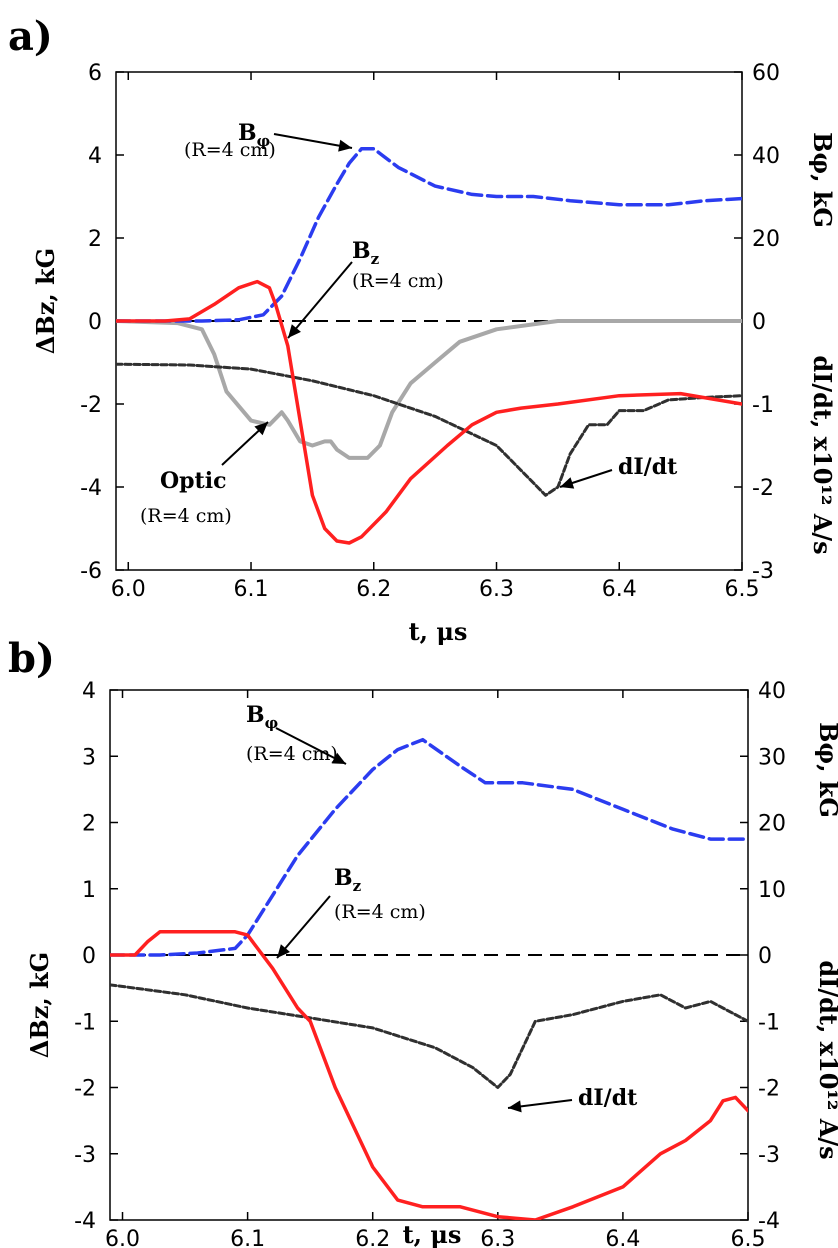  Describe the element at coordinates (769, 1221) in the screenshot. I see `right-tick-label: -4` at that location.